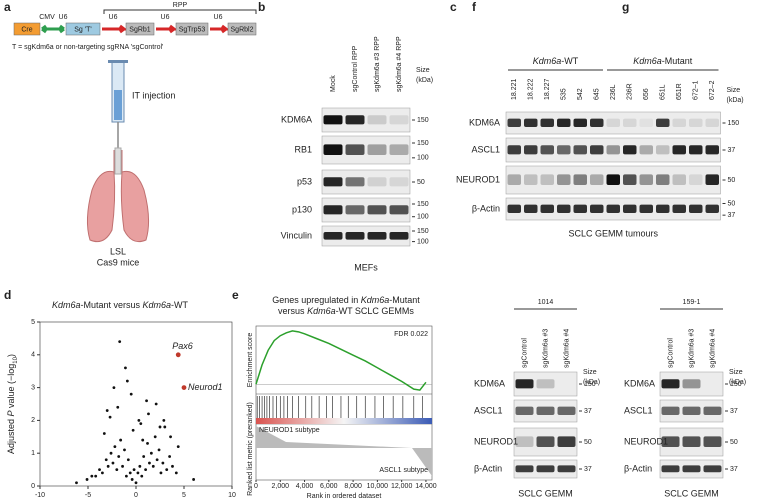 The height and width of the screenshot is (502, 758). Describe the element at coordinates (120, 305) in the screenshot. I see `chart-title: Kdm6a-Mutant versus Kdm6a-WT` at that location.